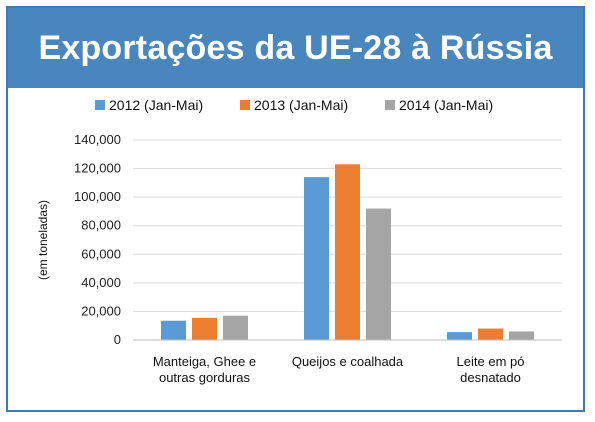 Image resolution: width=595 pixels, height=422 pixels. Describe the element at coordinates (490, 377) in the screenshot. I see `category-label: desnatado` at that location.